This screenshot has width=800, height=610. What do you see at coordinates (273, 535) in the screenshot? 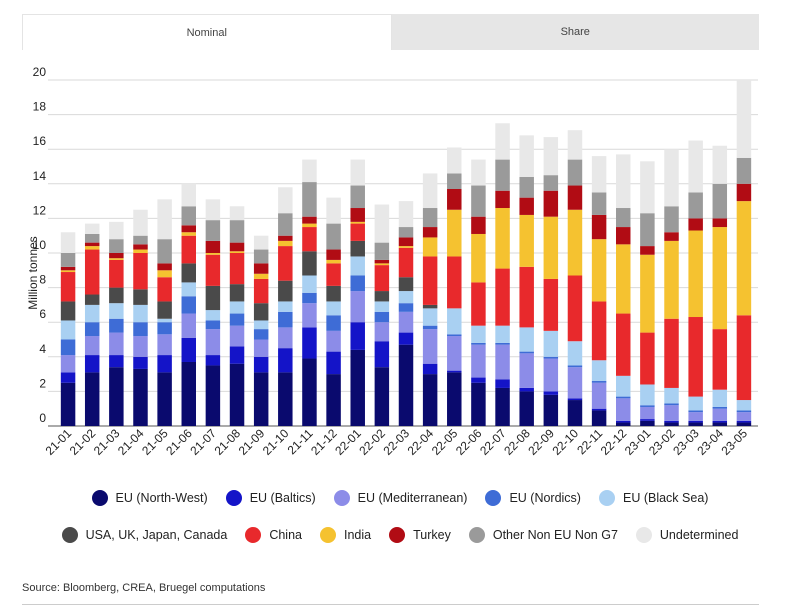
I see `legend-item: China` at bounding box center [273, 535].